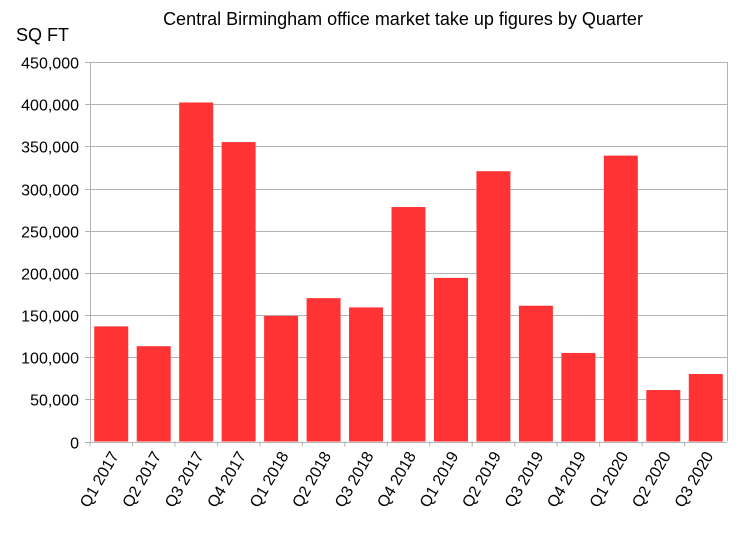 The image size is (744, 536). I want to click on x-tick-label: Q4 2017, so click(227, 480).